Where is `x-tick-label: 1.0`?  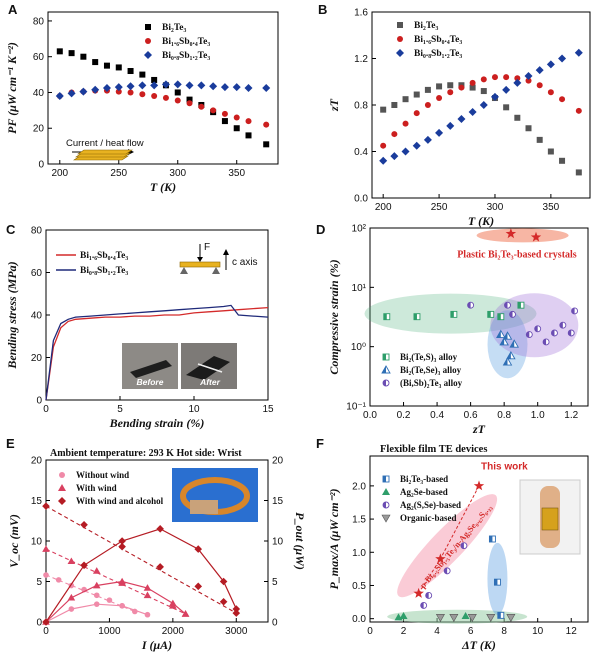
x-tick-label: 1.0 is located at coordinates (538, 415).